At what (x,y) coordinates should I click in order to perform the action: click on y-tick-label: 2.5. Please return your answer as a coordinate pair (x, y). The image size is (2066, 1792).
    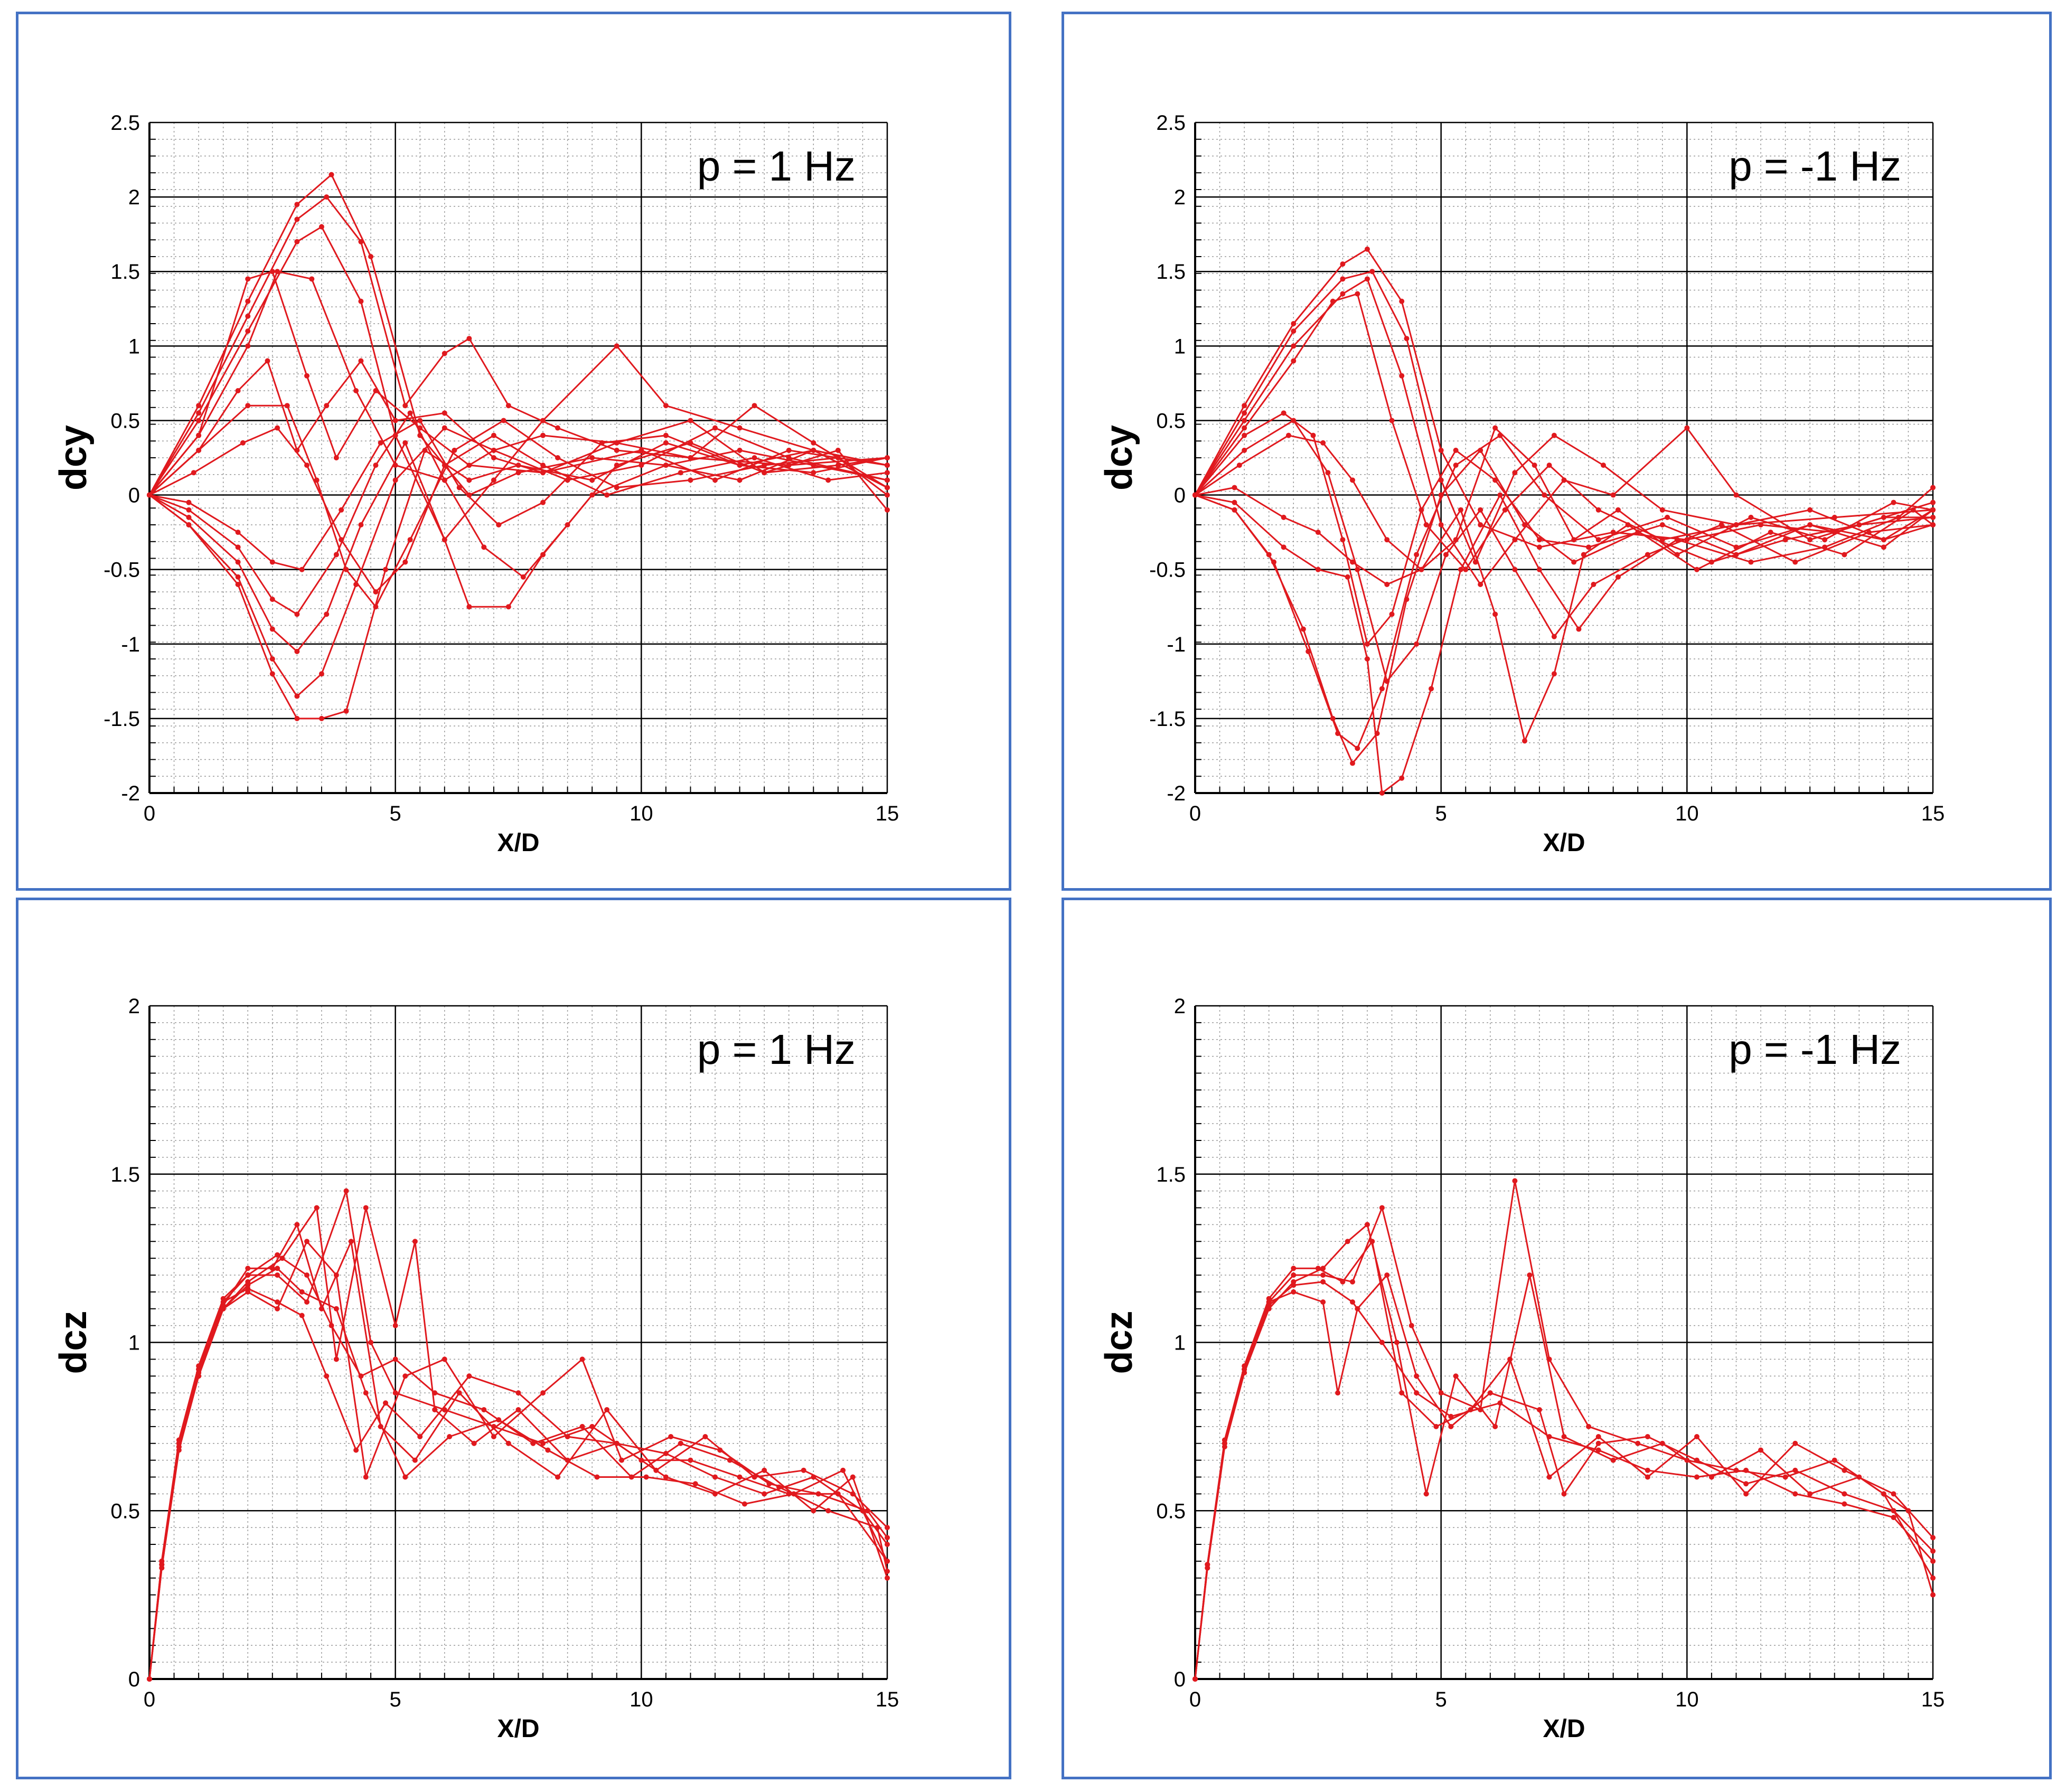
    Looking at the image, I should click on (1171, 123).